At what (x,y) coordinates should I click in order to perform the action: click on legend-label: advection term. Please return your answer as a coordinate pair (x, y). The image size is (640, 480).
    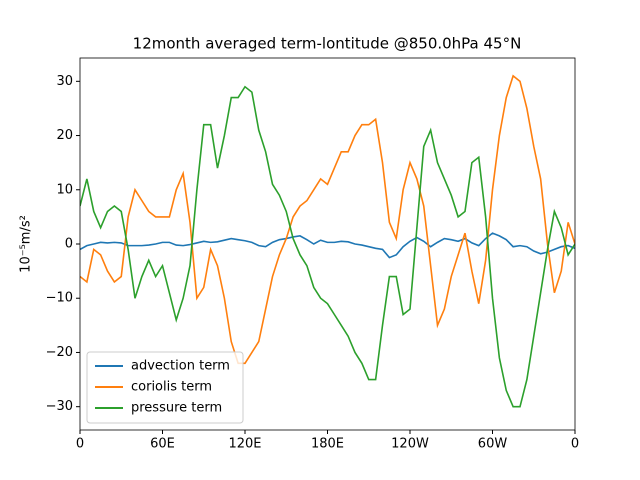
    Looking at the image, I should click on (180, 366).